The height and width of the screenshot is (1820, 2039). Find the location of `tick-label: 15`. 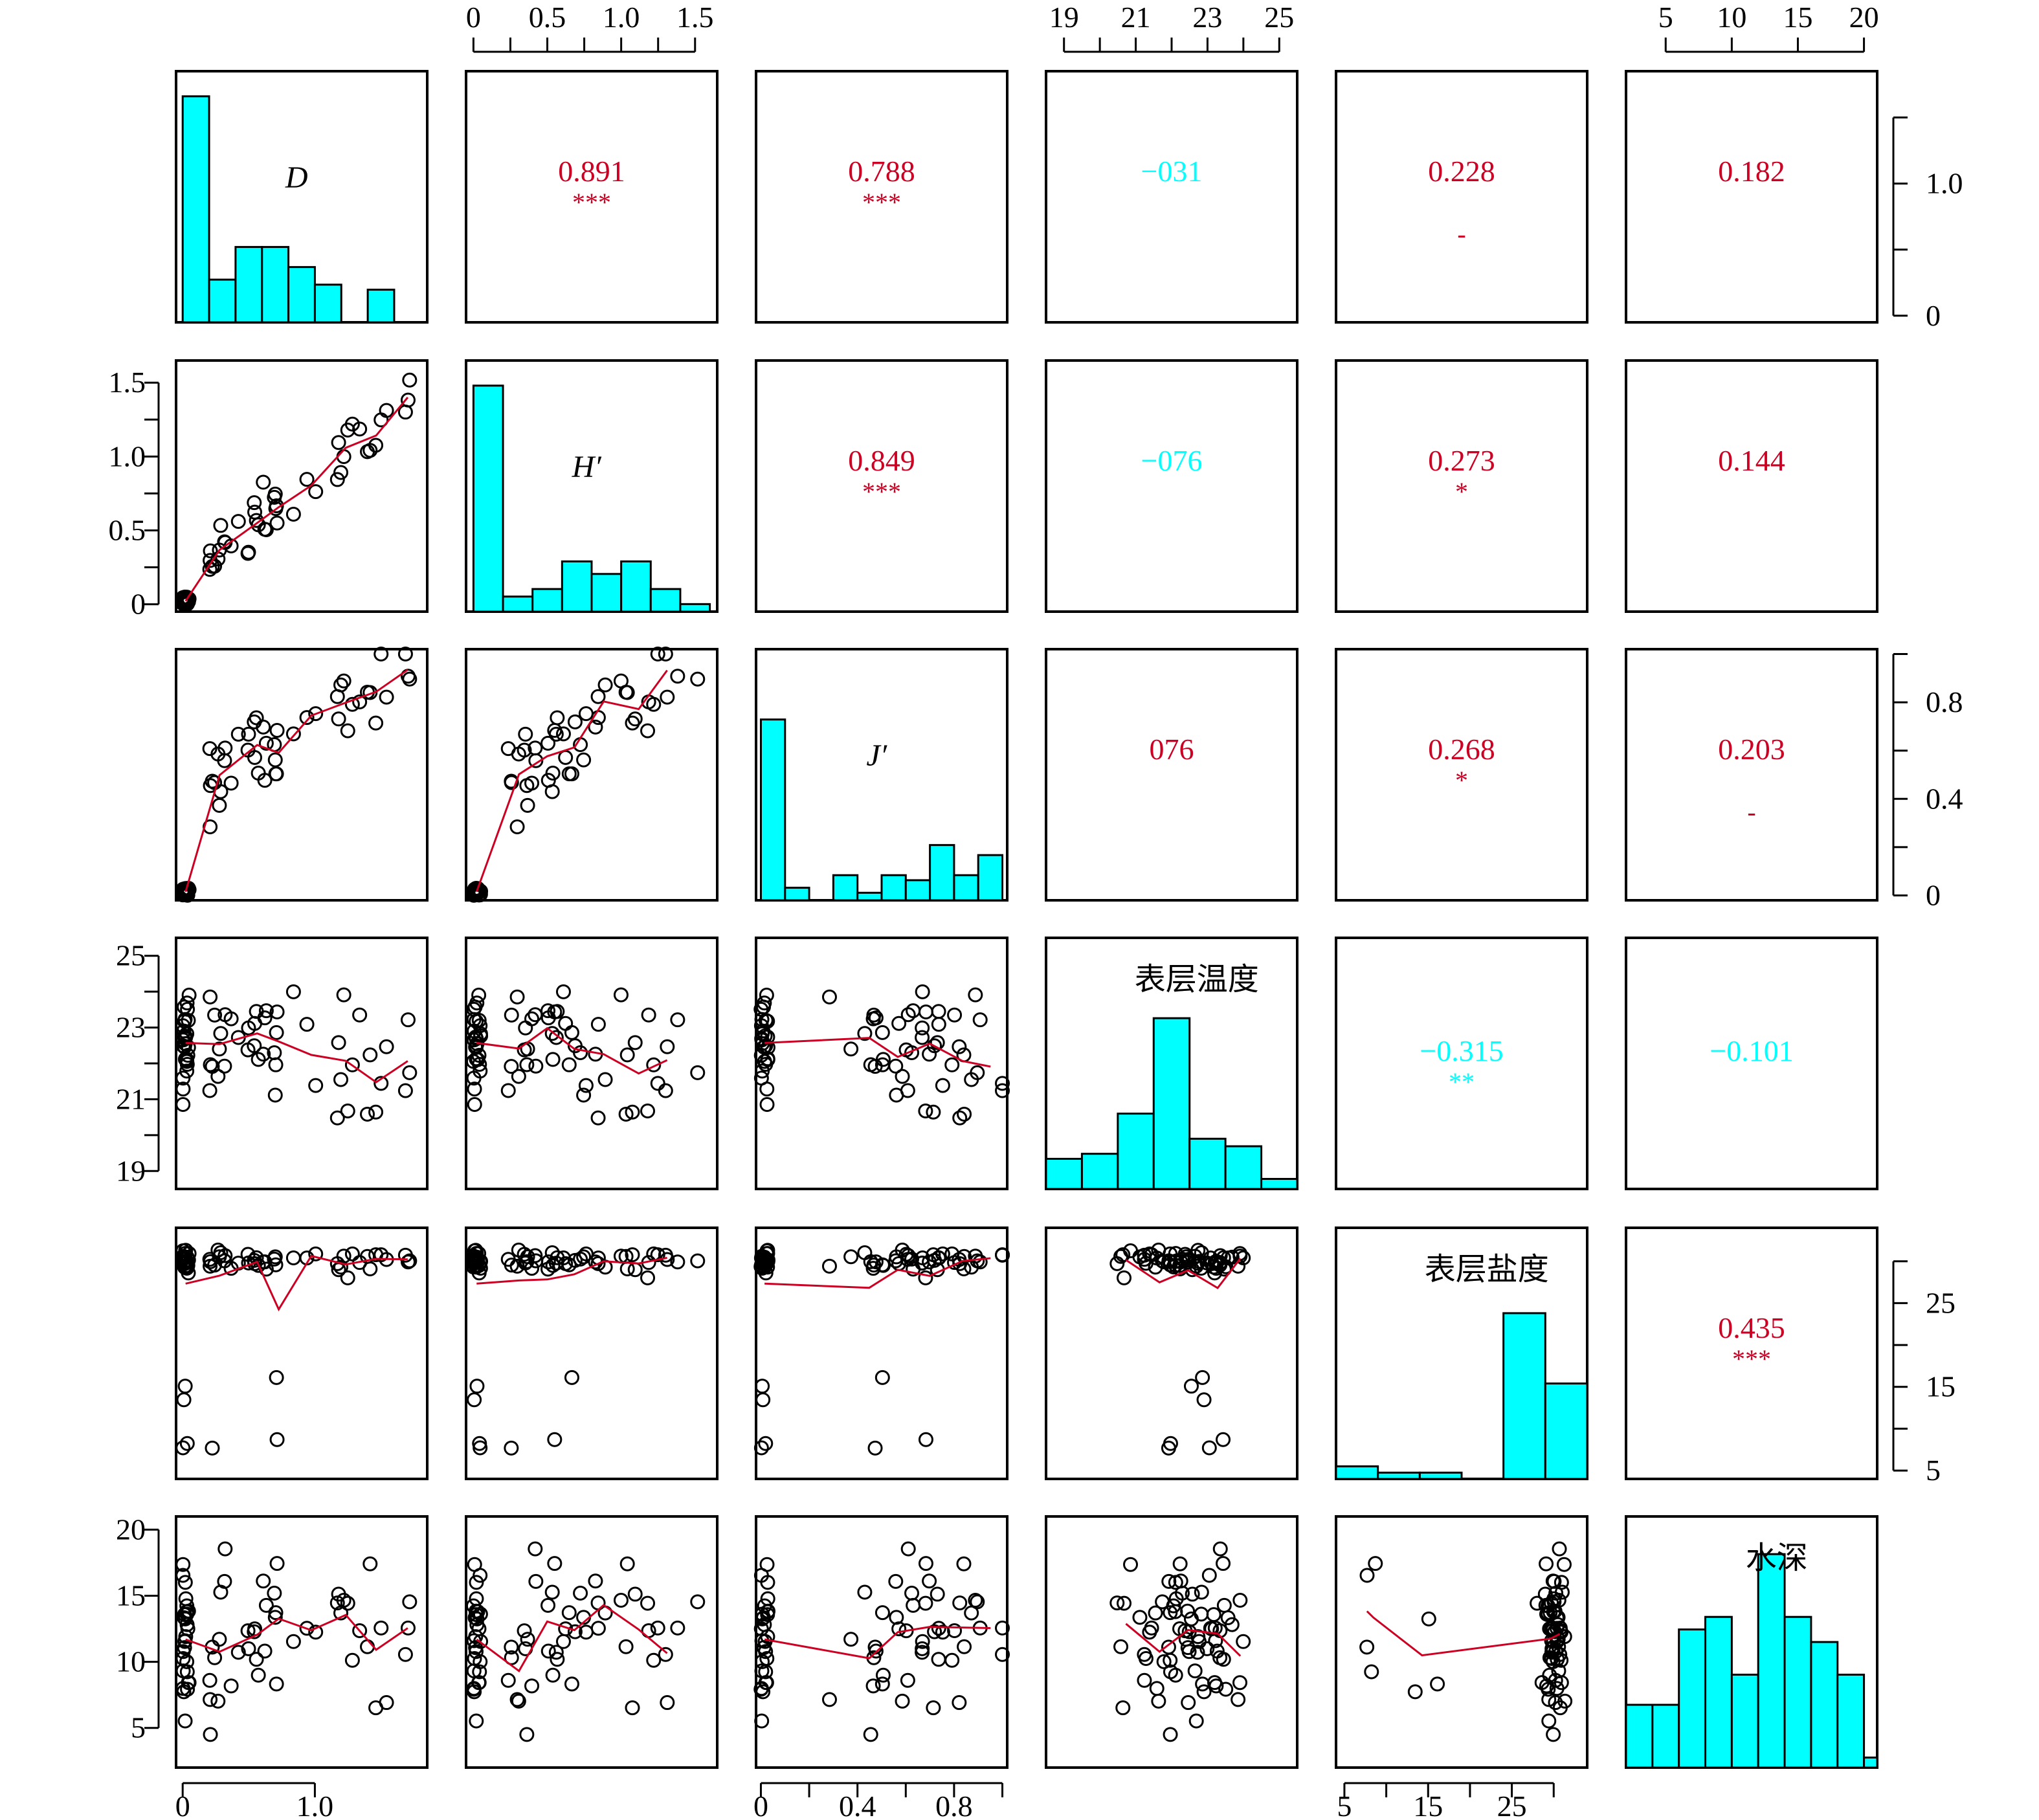

tick-label: 15 is located at coordinates (131, 1596).